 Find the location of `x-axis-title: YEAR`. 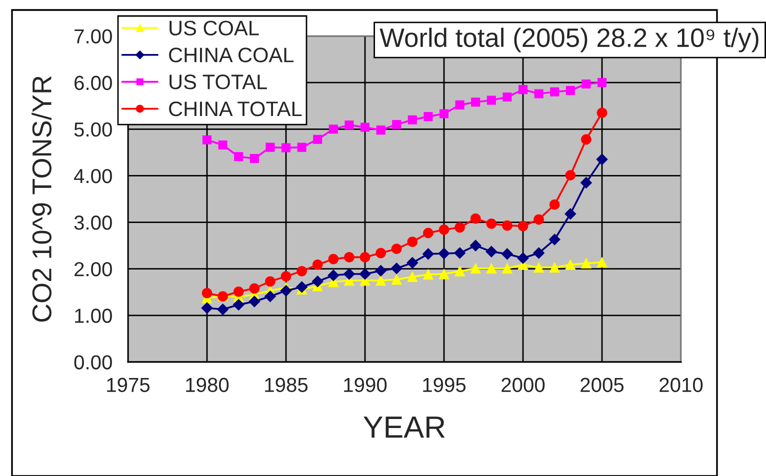

x-axis-title: YEAR is located at coordinates (404, 427).